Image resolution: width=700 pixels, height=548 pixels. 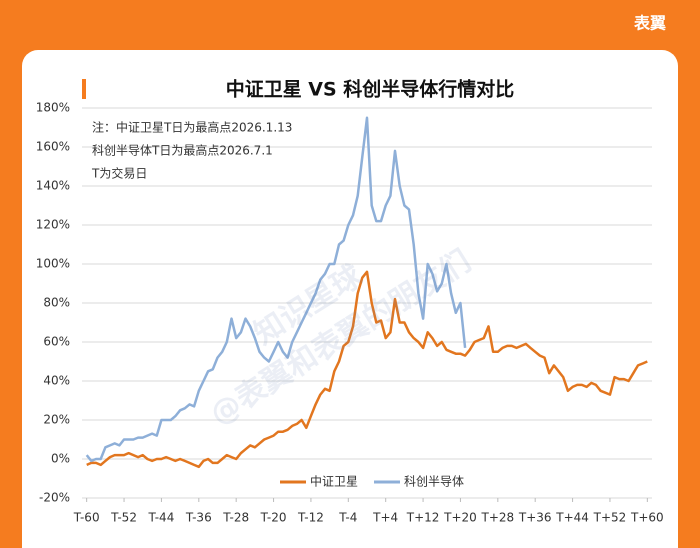 I want to click on y-tick-label: 60%, so click(x=56, y=342).